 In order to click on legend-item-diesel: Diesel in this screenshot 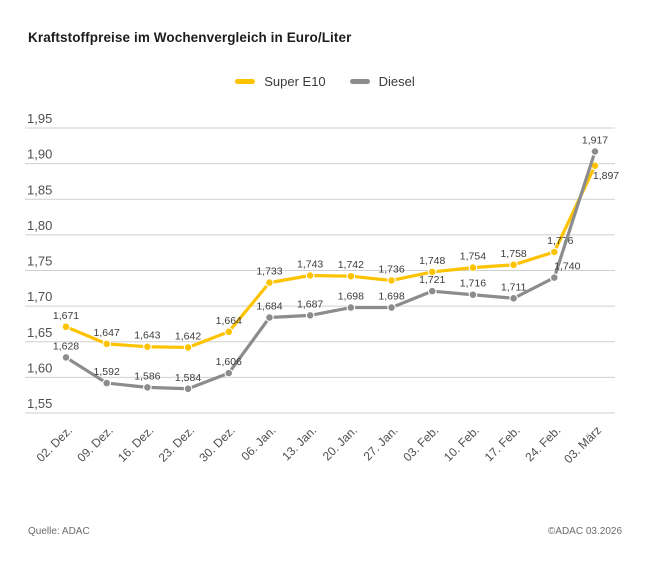, I will do `click(382, 81)`.